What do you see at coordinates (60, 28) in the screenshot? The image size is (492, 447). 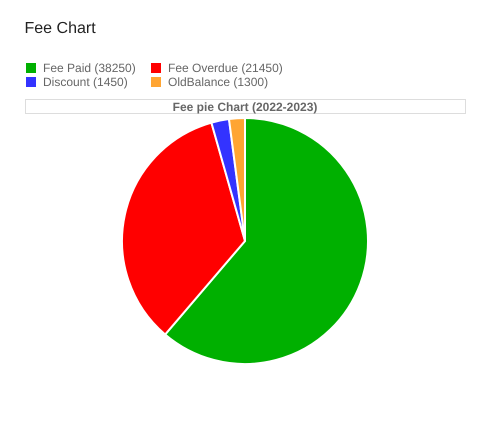 I see `chart-title: Fee Chart` at bounding box center [60, 28].